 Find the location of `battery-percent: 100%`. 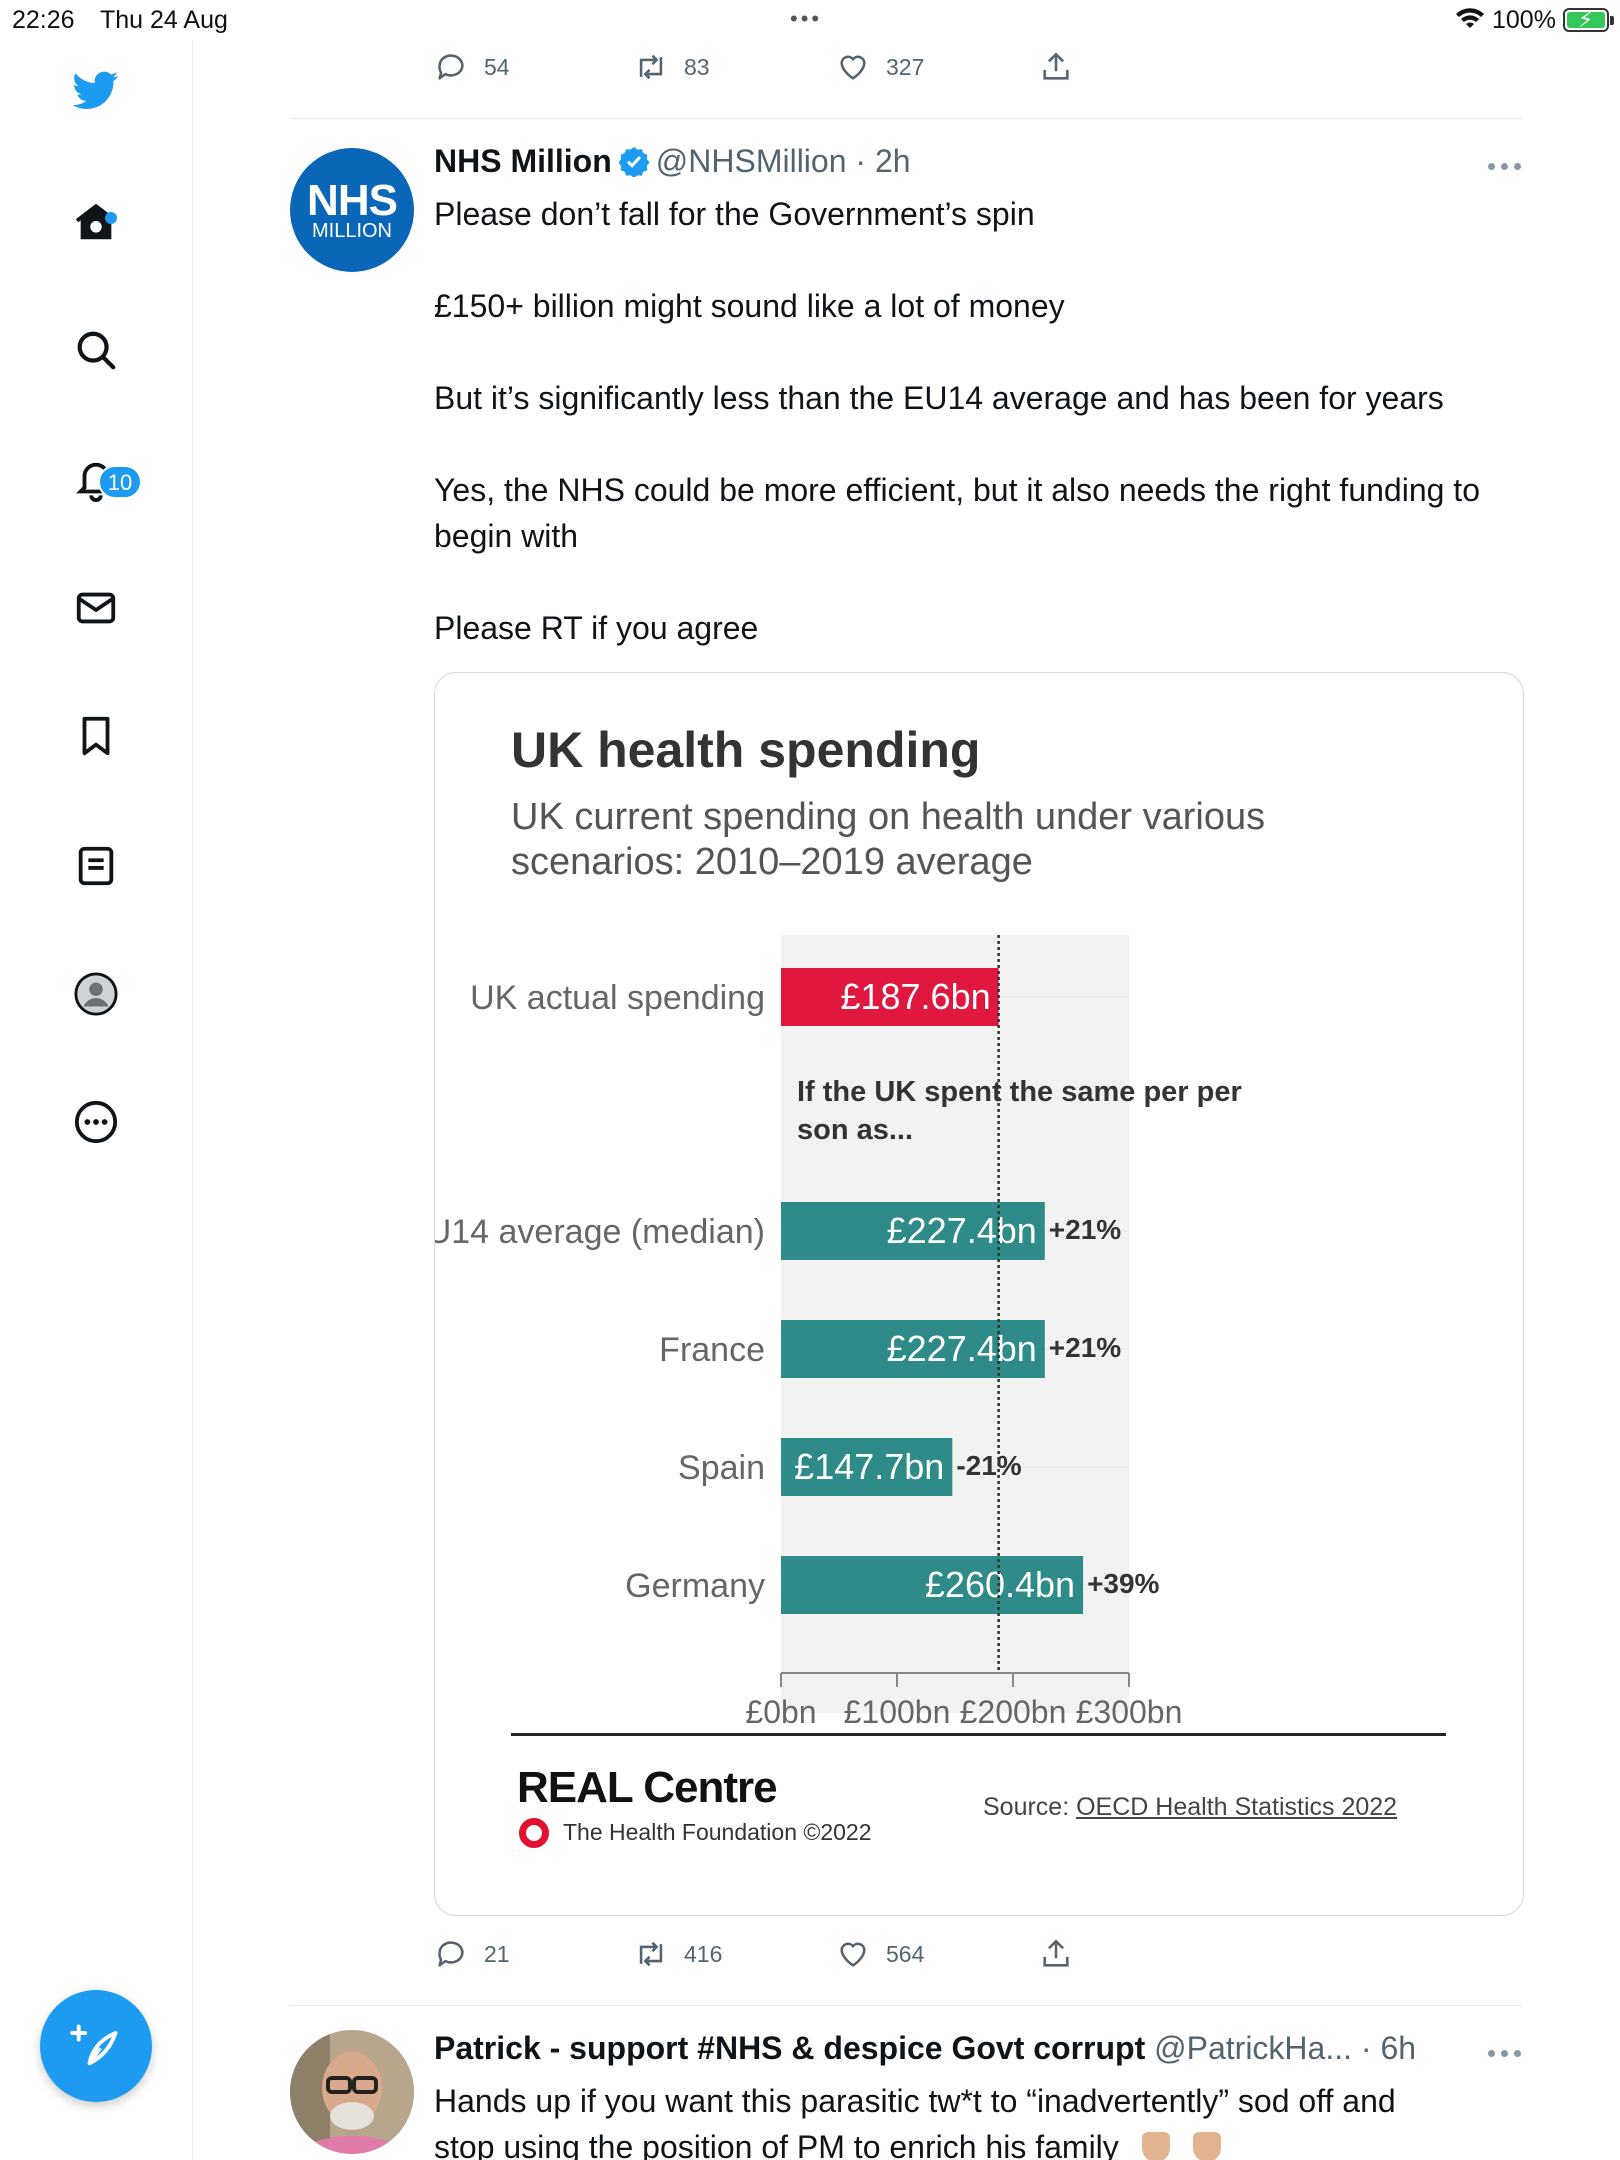

battery-percent: 100% is located at coordinates (1524, 20).